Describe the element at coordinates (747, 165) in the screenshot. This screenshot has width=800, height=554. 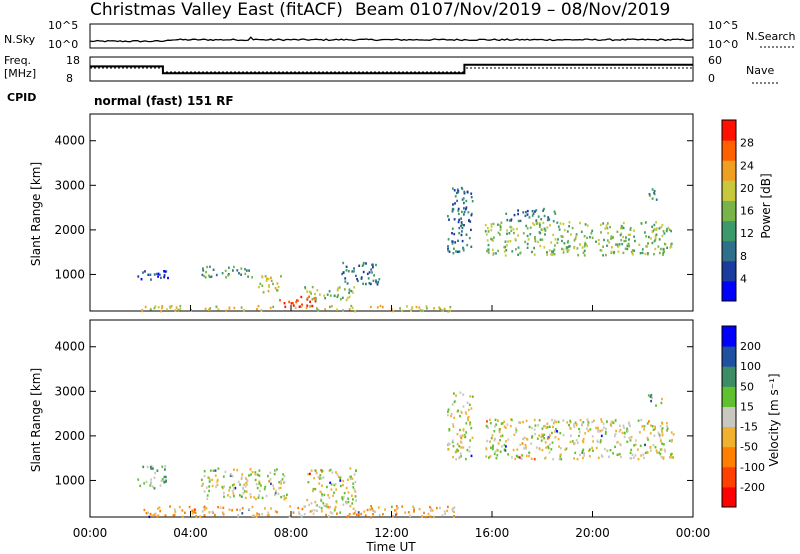
I see `colorbar-tick-label: 24` at that location.